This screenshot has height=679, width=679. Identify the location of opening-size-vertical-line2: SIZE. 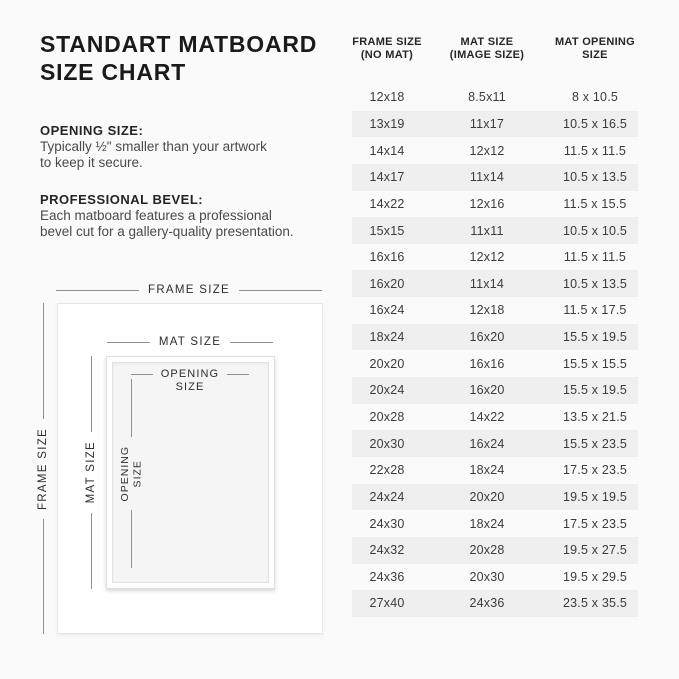
(137, 473).